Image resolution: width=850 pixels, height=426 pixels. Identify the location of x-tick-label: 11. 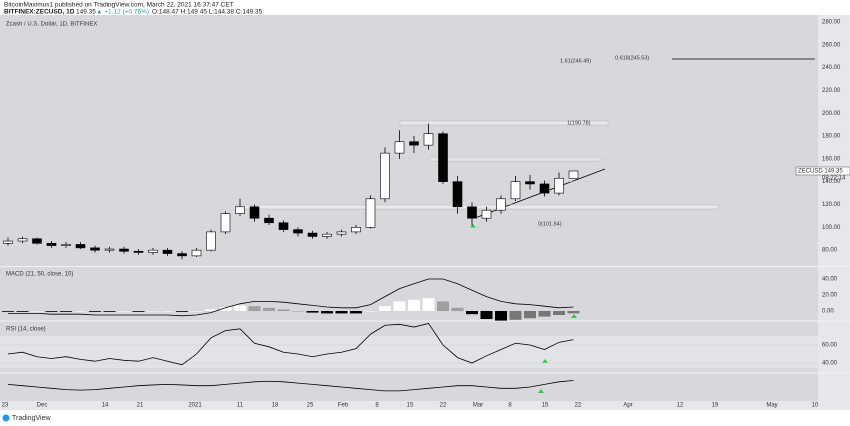
(240, 406).